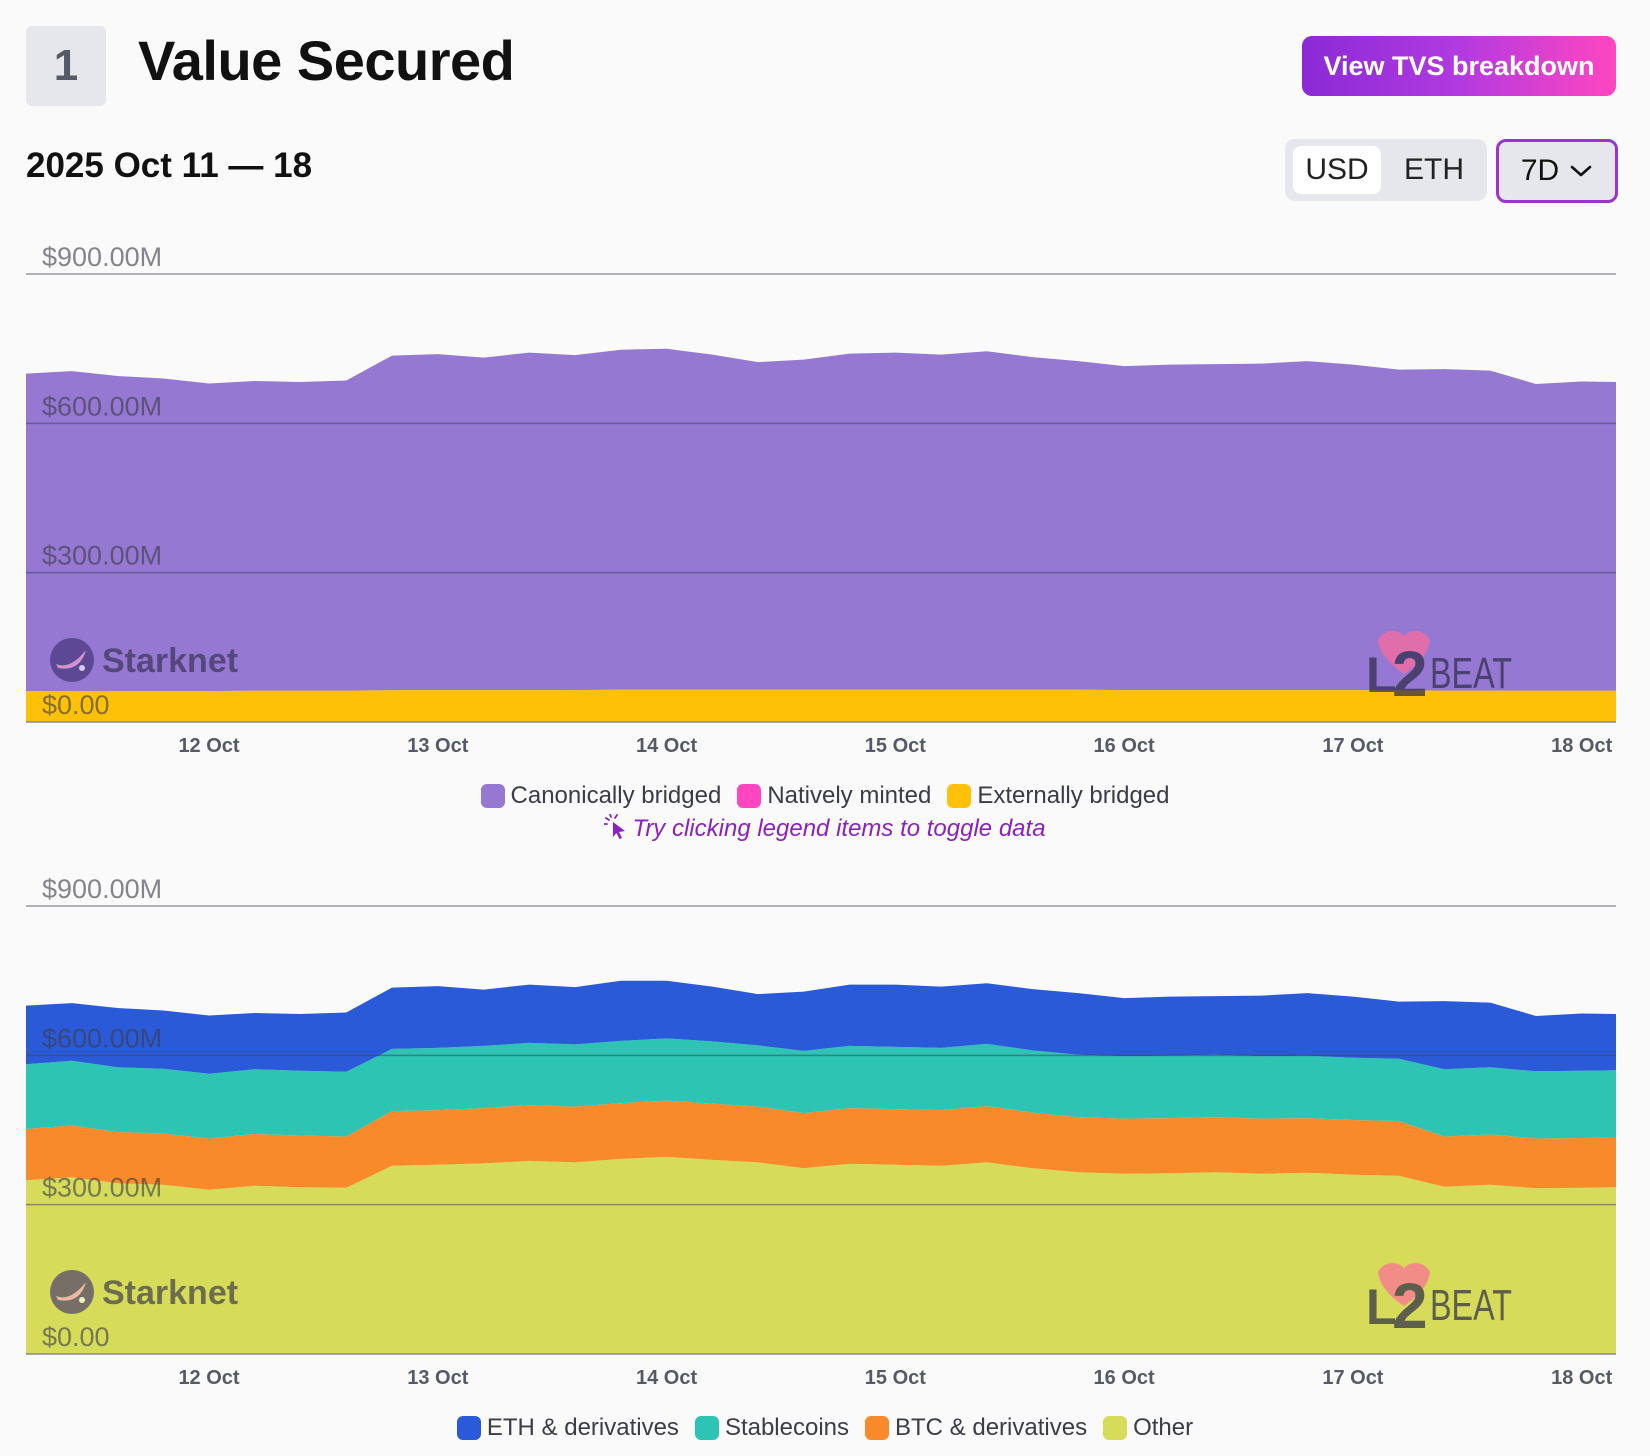 The image size is (1650, 1456). I want to click on legend-hint-text: Try clicking legend items to toggle data, so click(839, 828).